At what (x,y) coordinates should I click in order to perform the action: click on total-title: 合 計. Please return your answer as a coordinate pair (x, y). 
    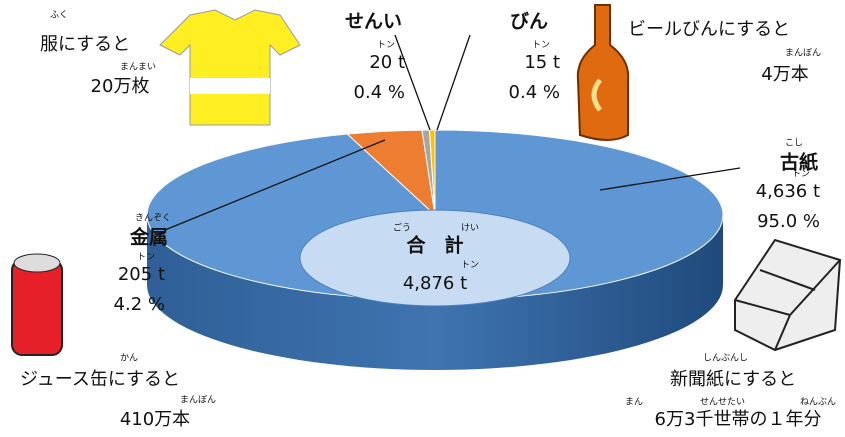
    Looking at the image, I should click on (434, 245).